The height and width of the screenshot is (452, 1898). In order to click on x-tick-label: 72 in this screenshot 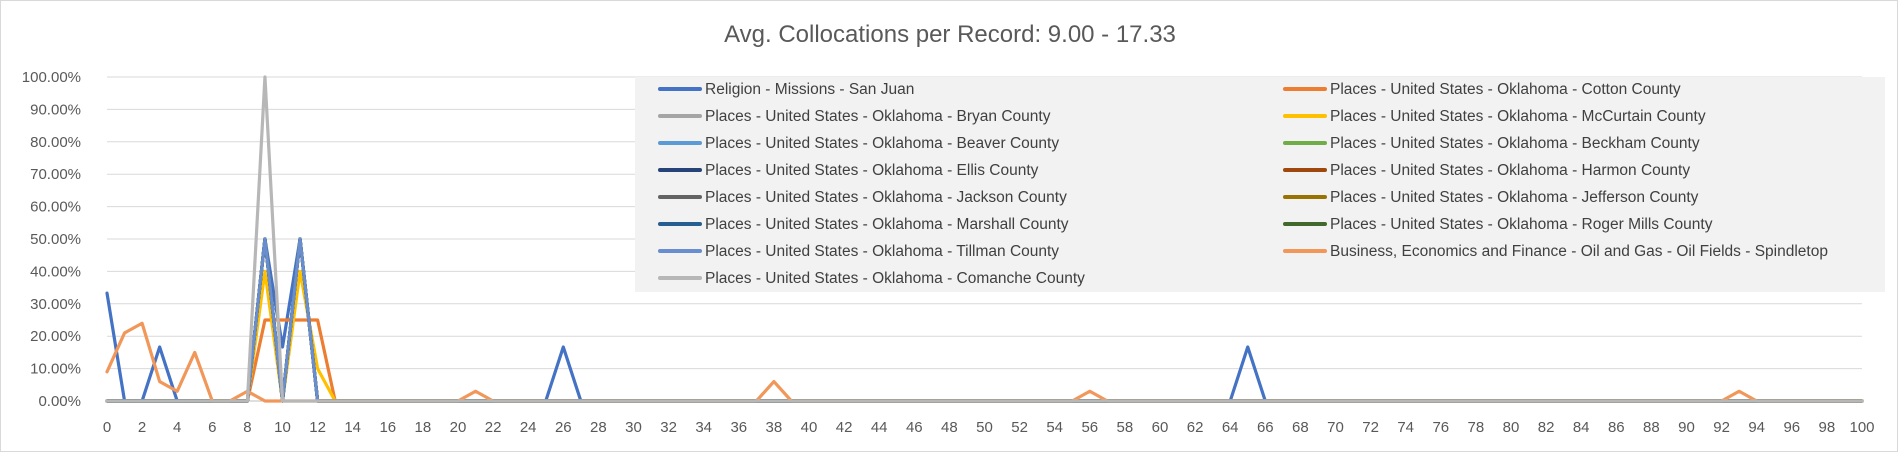, I will do `click(1370, 427)`.